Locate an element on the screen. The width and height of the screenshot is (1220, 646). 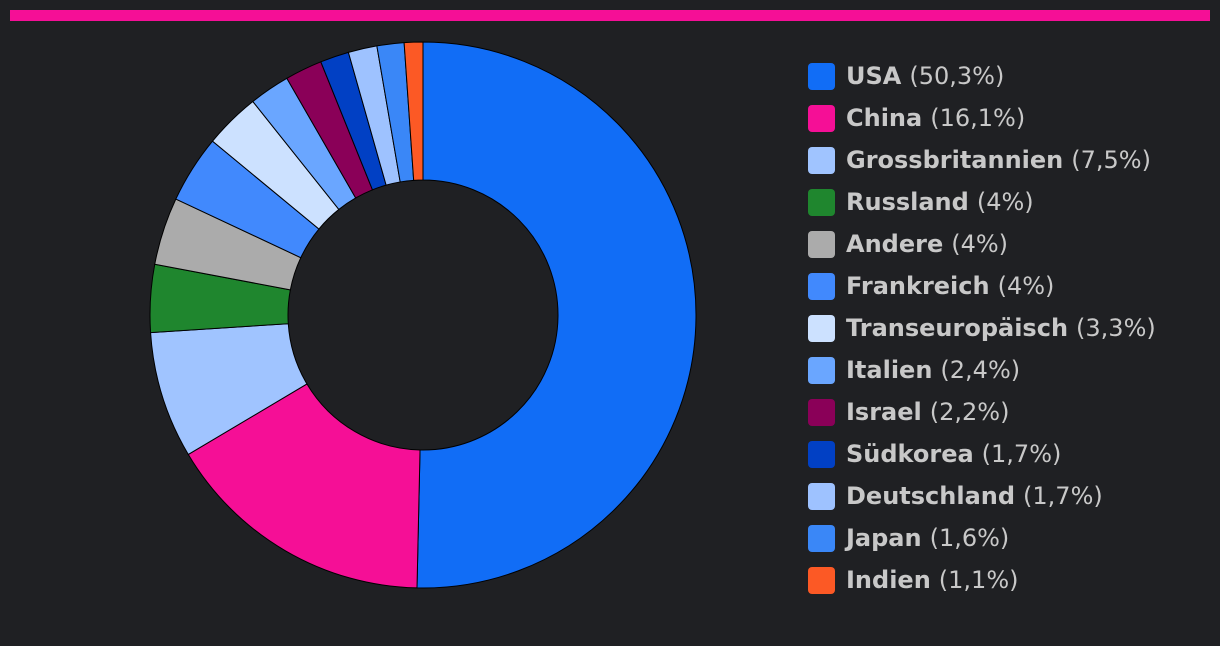
legend-item-1: China (16,1%) is located at coordinates (982, 118).